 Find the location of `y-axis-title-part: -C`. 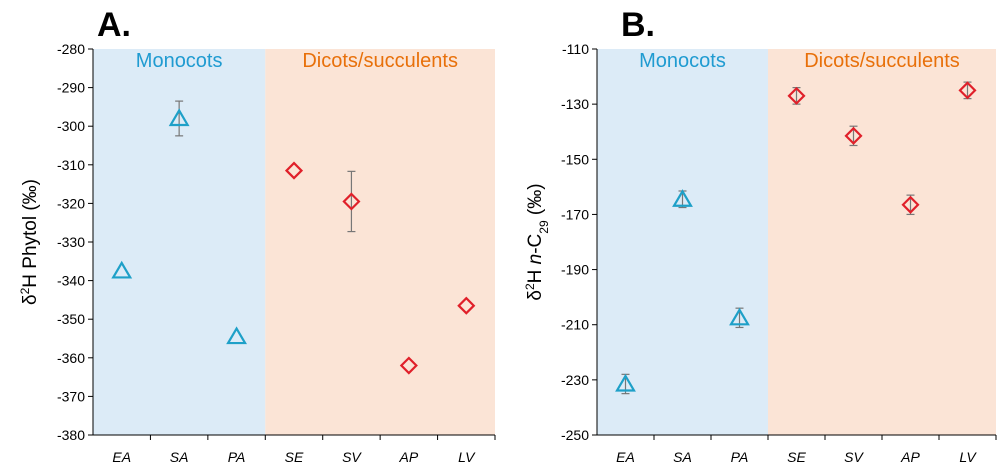

y-axis-title-part: -C is located at coordinates (535, 244).